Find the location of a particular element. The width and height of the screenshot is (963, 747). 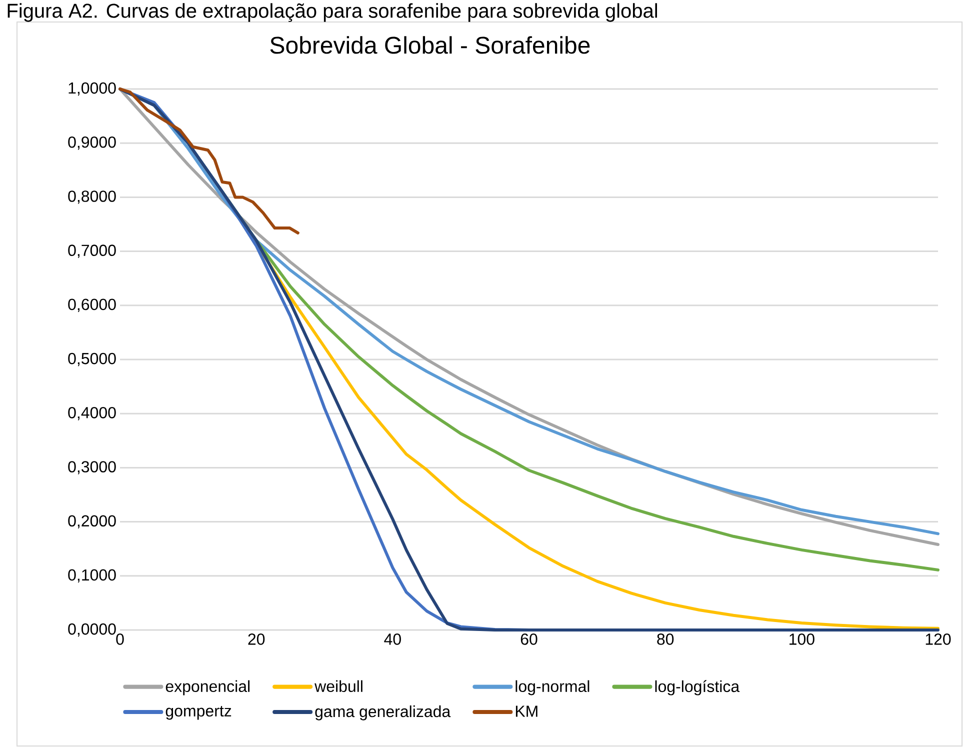

x-tick-label: 100 is located at coordinates (802, 639).